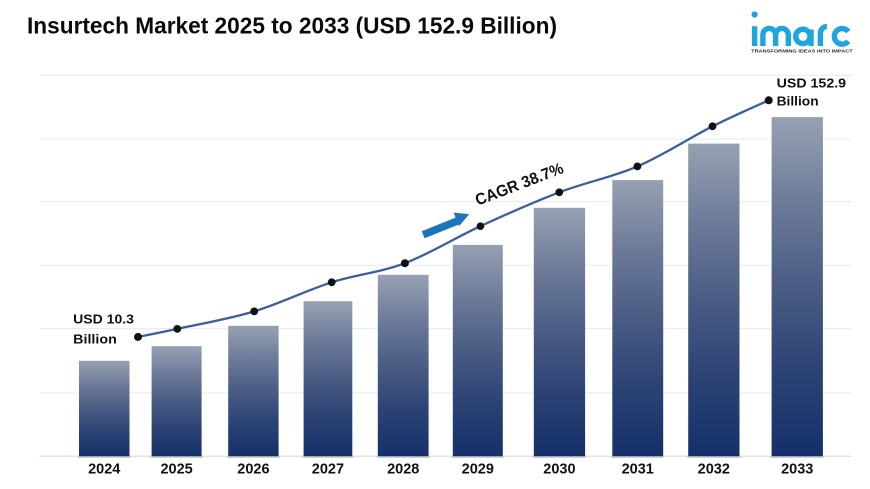  I want to click on svg-text: 2027, so click(328, 470).